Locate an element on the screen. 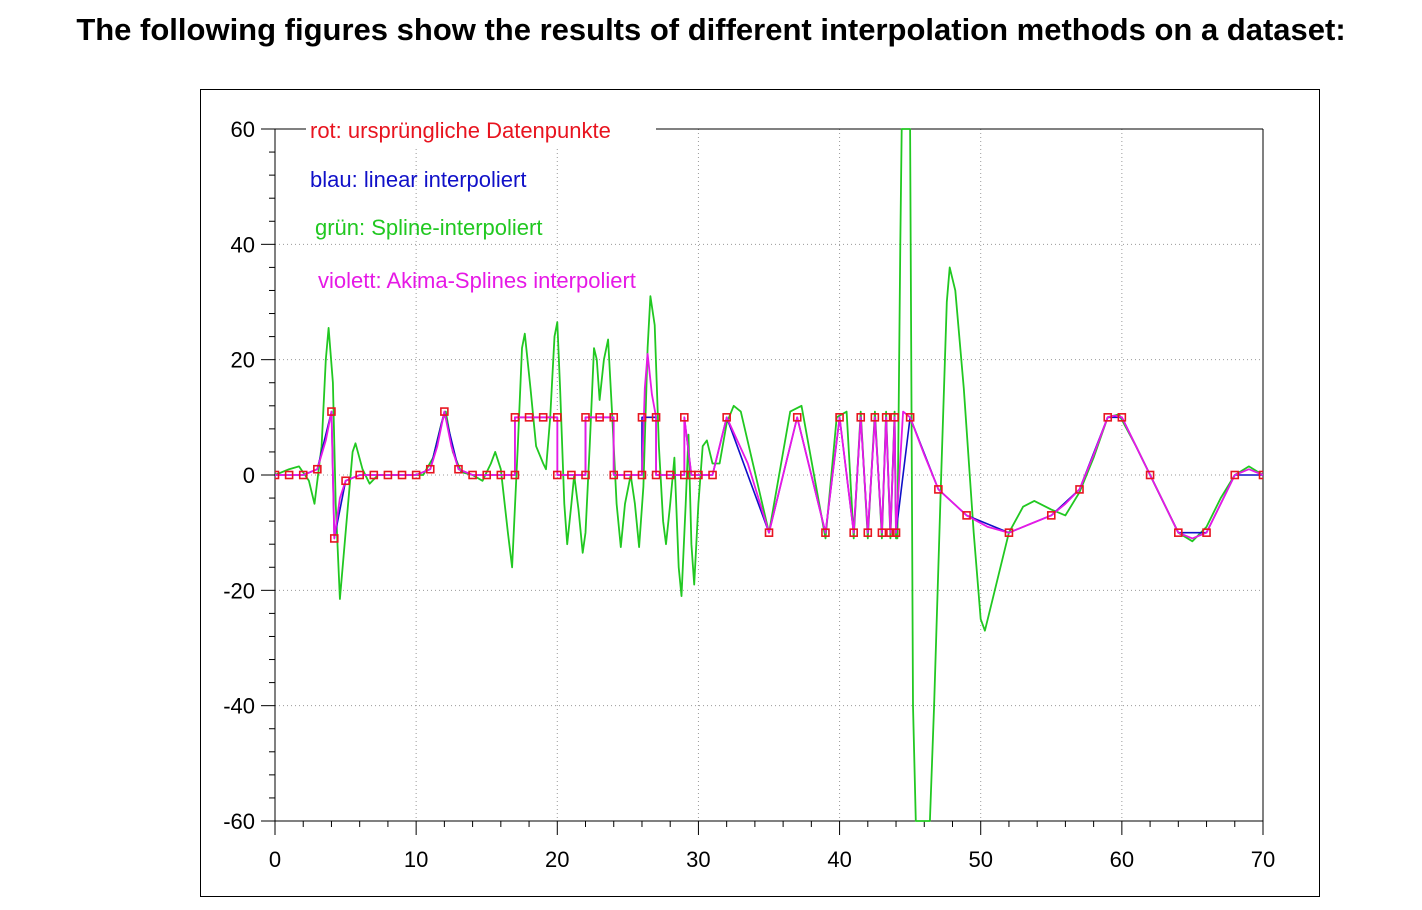 The image size is (1422, 910). y-tick-label: 20 is located at coordinates (243, 360).